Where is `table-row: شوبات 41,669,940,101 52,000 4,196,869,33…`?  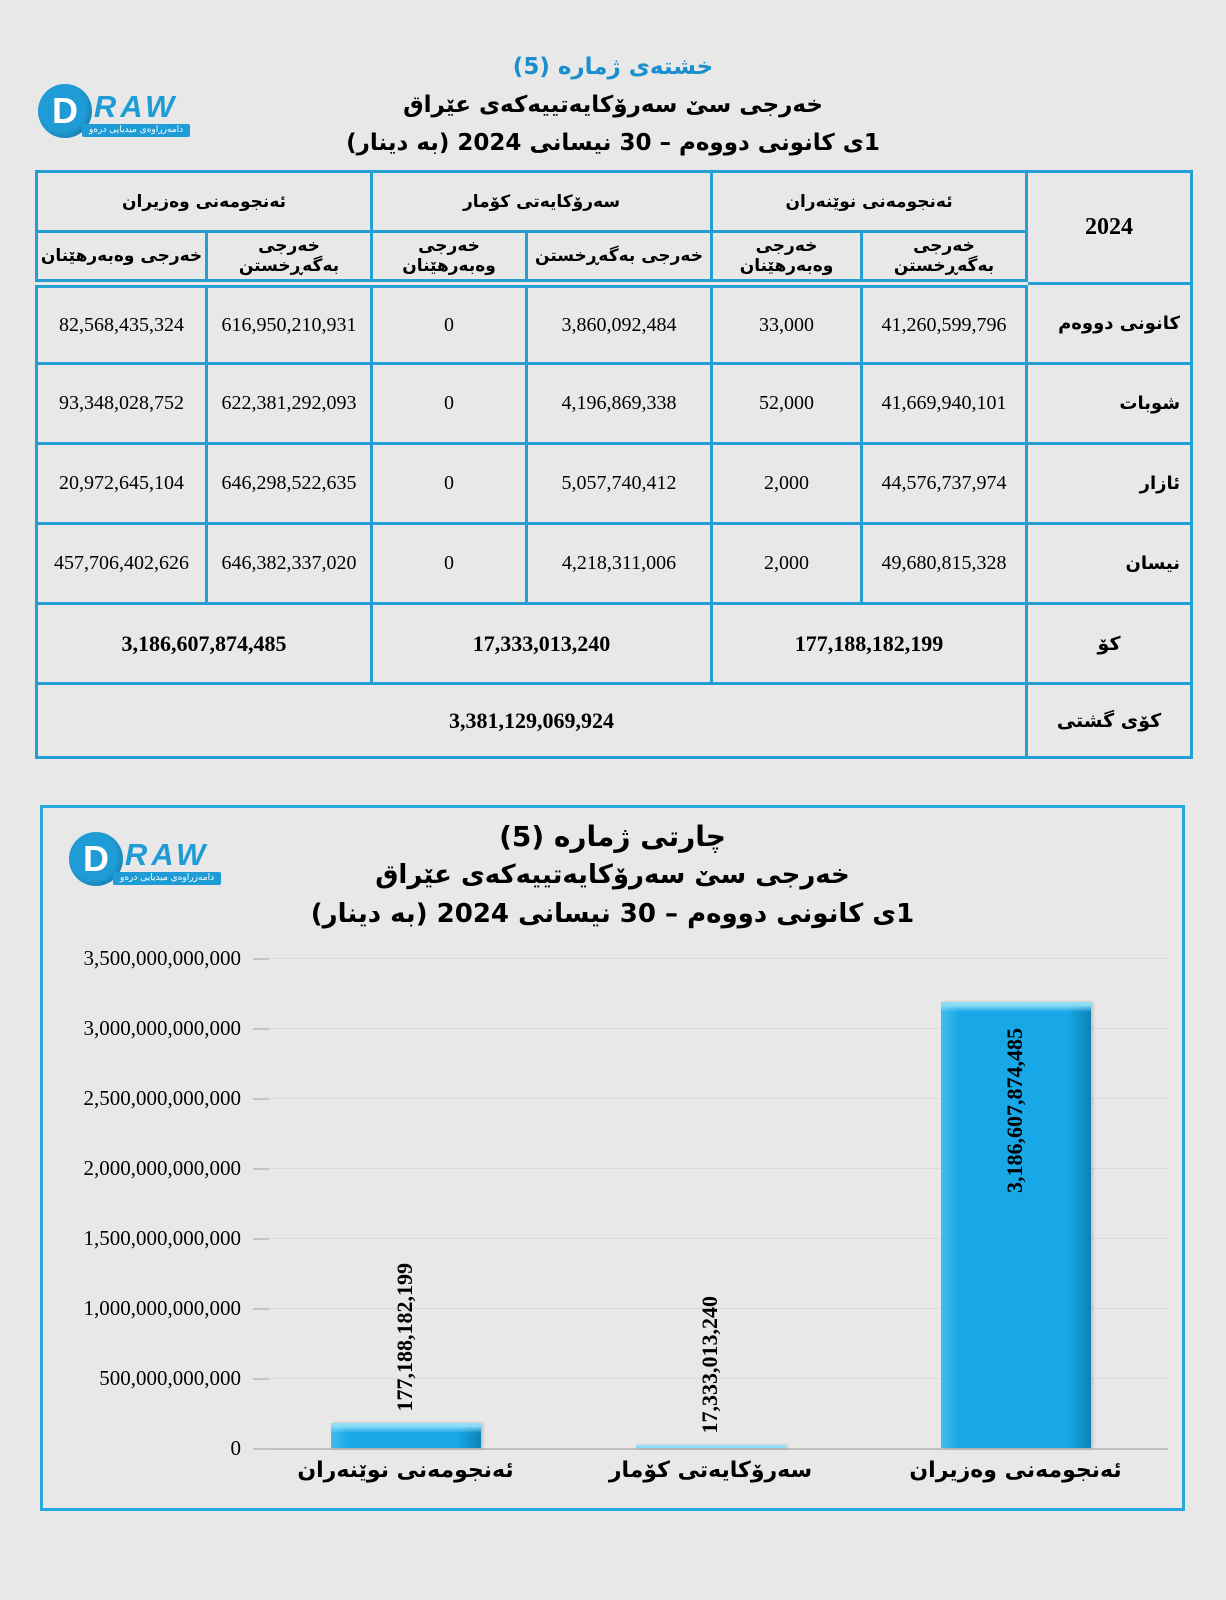 table-row: شوبات 41,669,940,101 52,000 4,196,869,33… is located at coordinates (614, 403).